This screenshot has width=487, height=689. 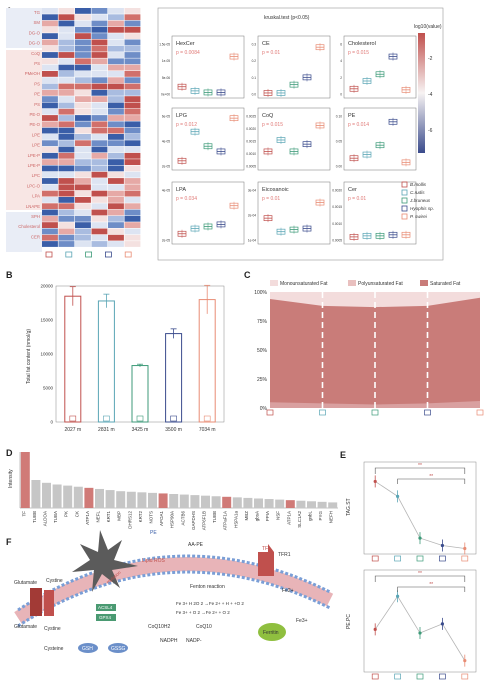 I want to click on x-category-label: TUBB, so click(x=34, y=517).